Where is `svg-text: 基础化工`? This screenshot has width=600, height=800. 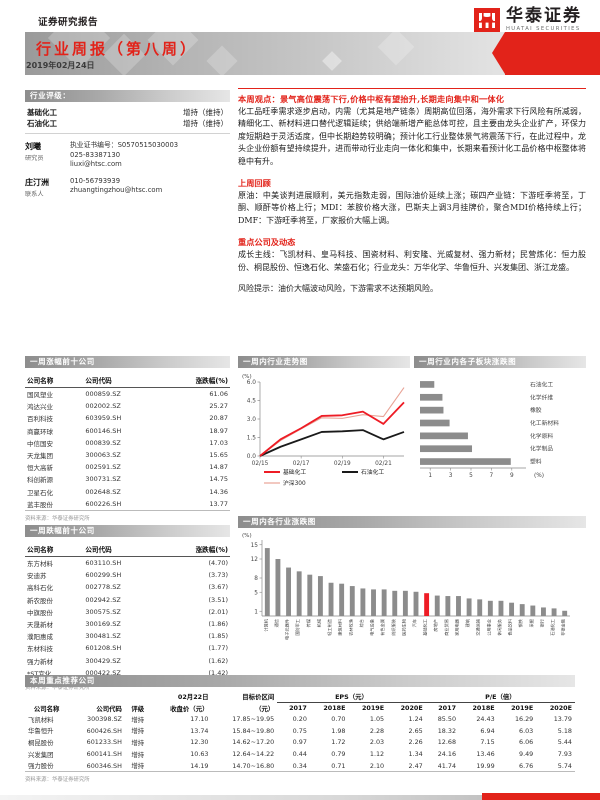
svg-text: 基础化工 is located at coordinates (425, 627).